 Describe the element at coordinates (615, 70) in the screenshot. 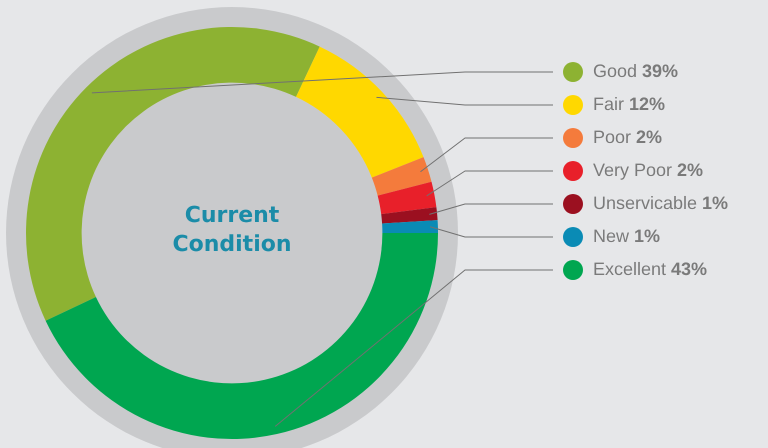

I see `legend-label: Good` at that location.